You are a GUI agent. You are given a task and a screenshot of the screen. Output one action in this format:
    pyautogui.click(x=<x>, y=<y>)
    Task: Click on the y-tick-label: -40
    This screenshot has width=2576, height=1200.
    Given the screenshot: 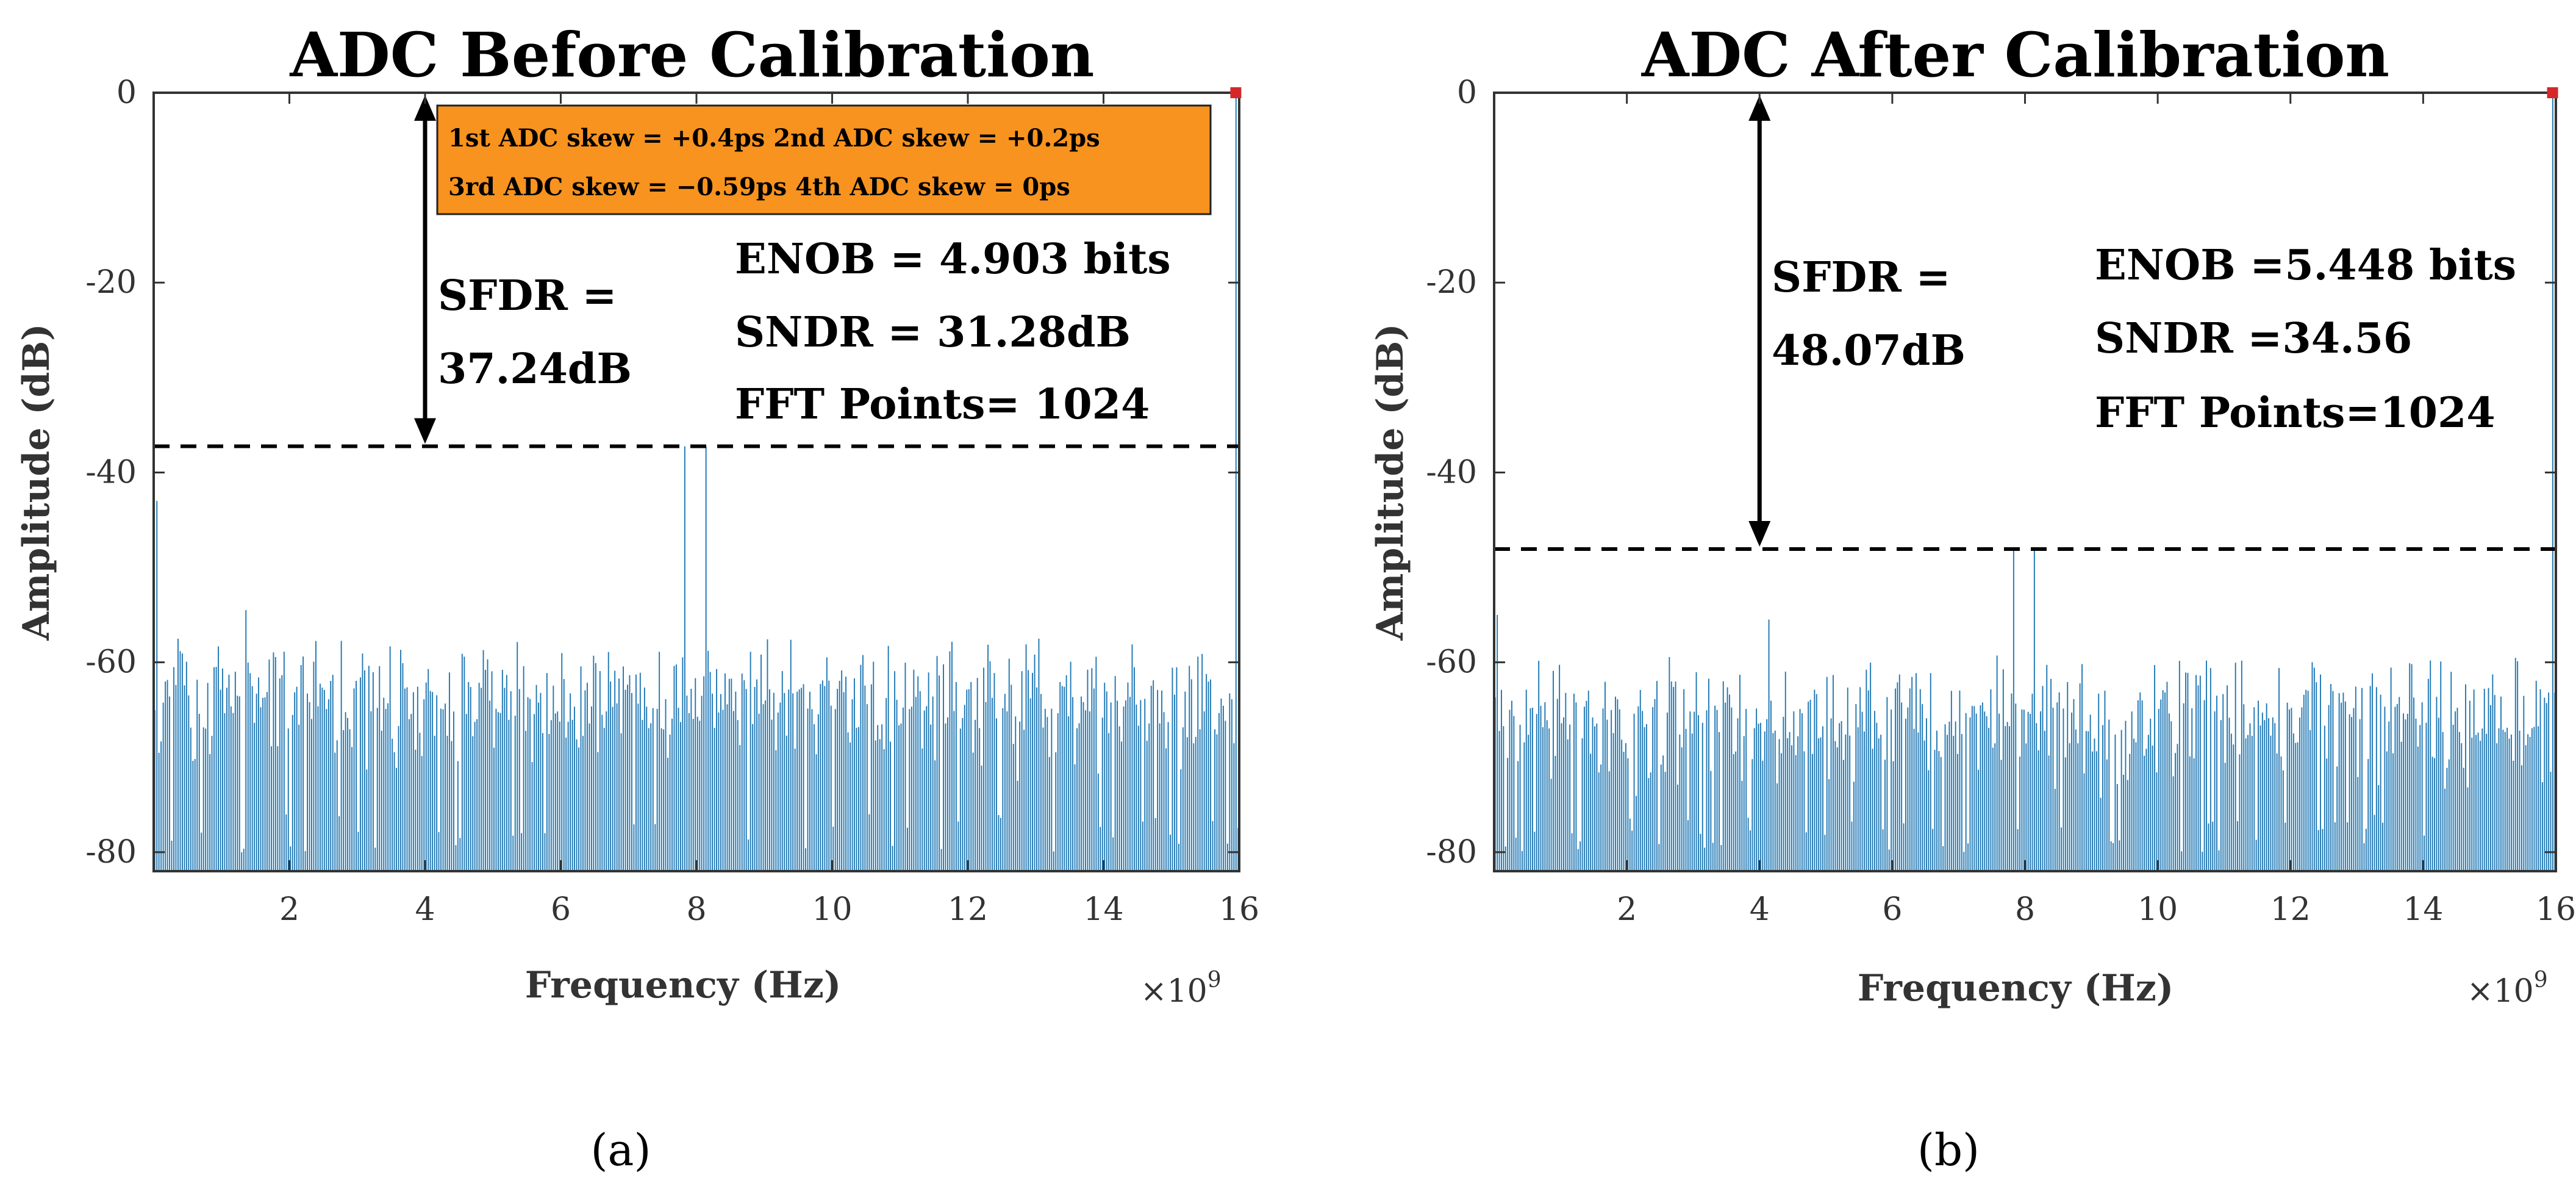 What is the action you would take?
    pyautogui.click(x=1451, y=472)
    